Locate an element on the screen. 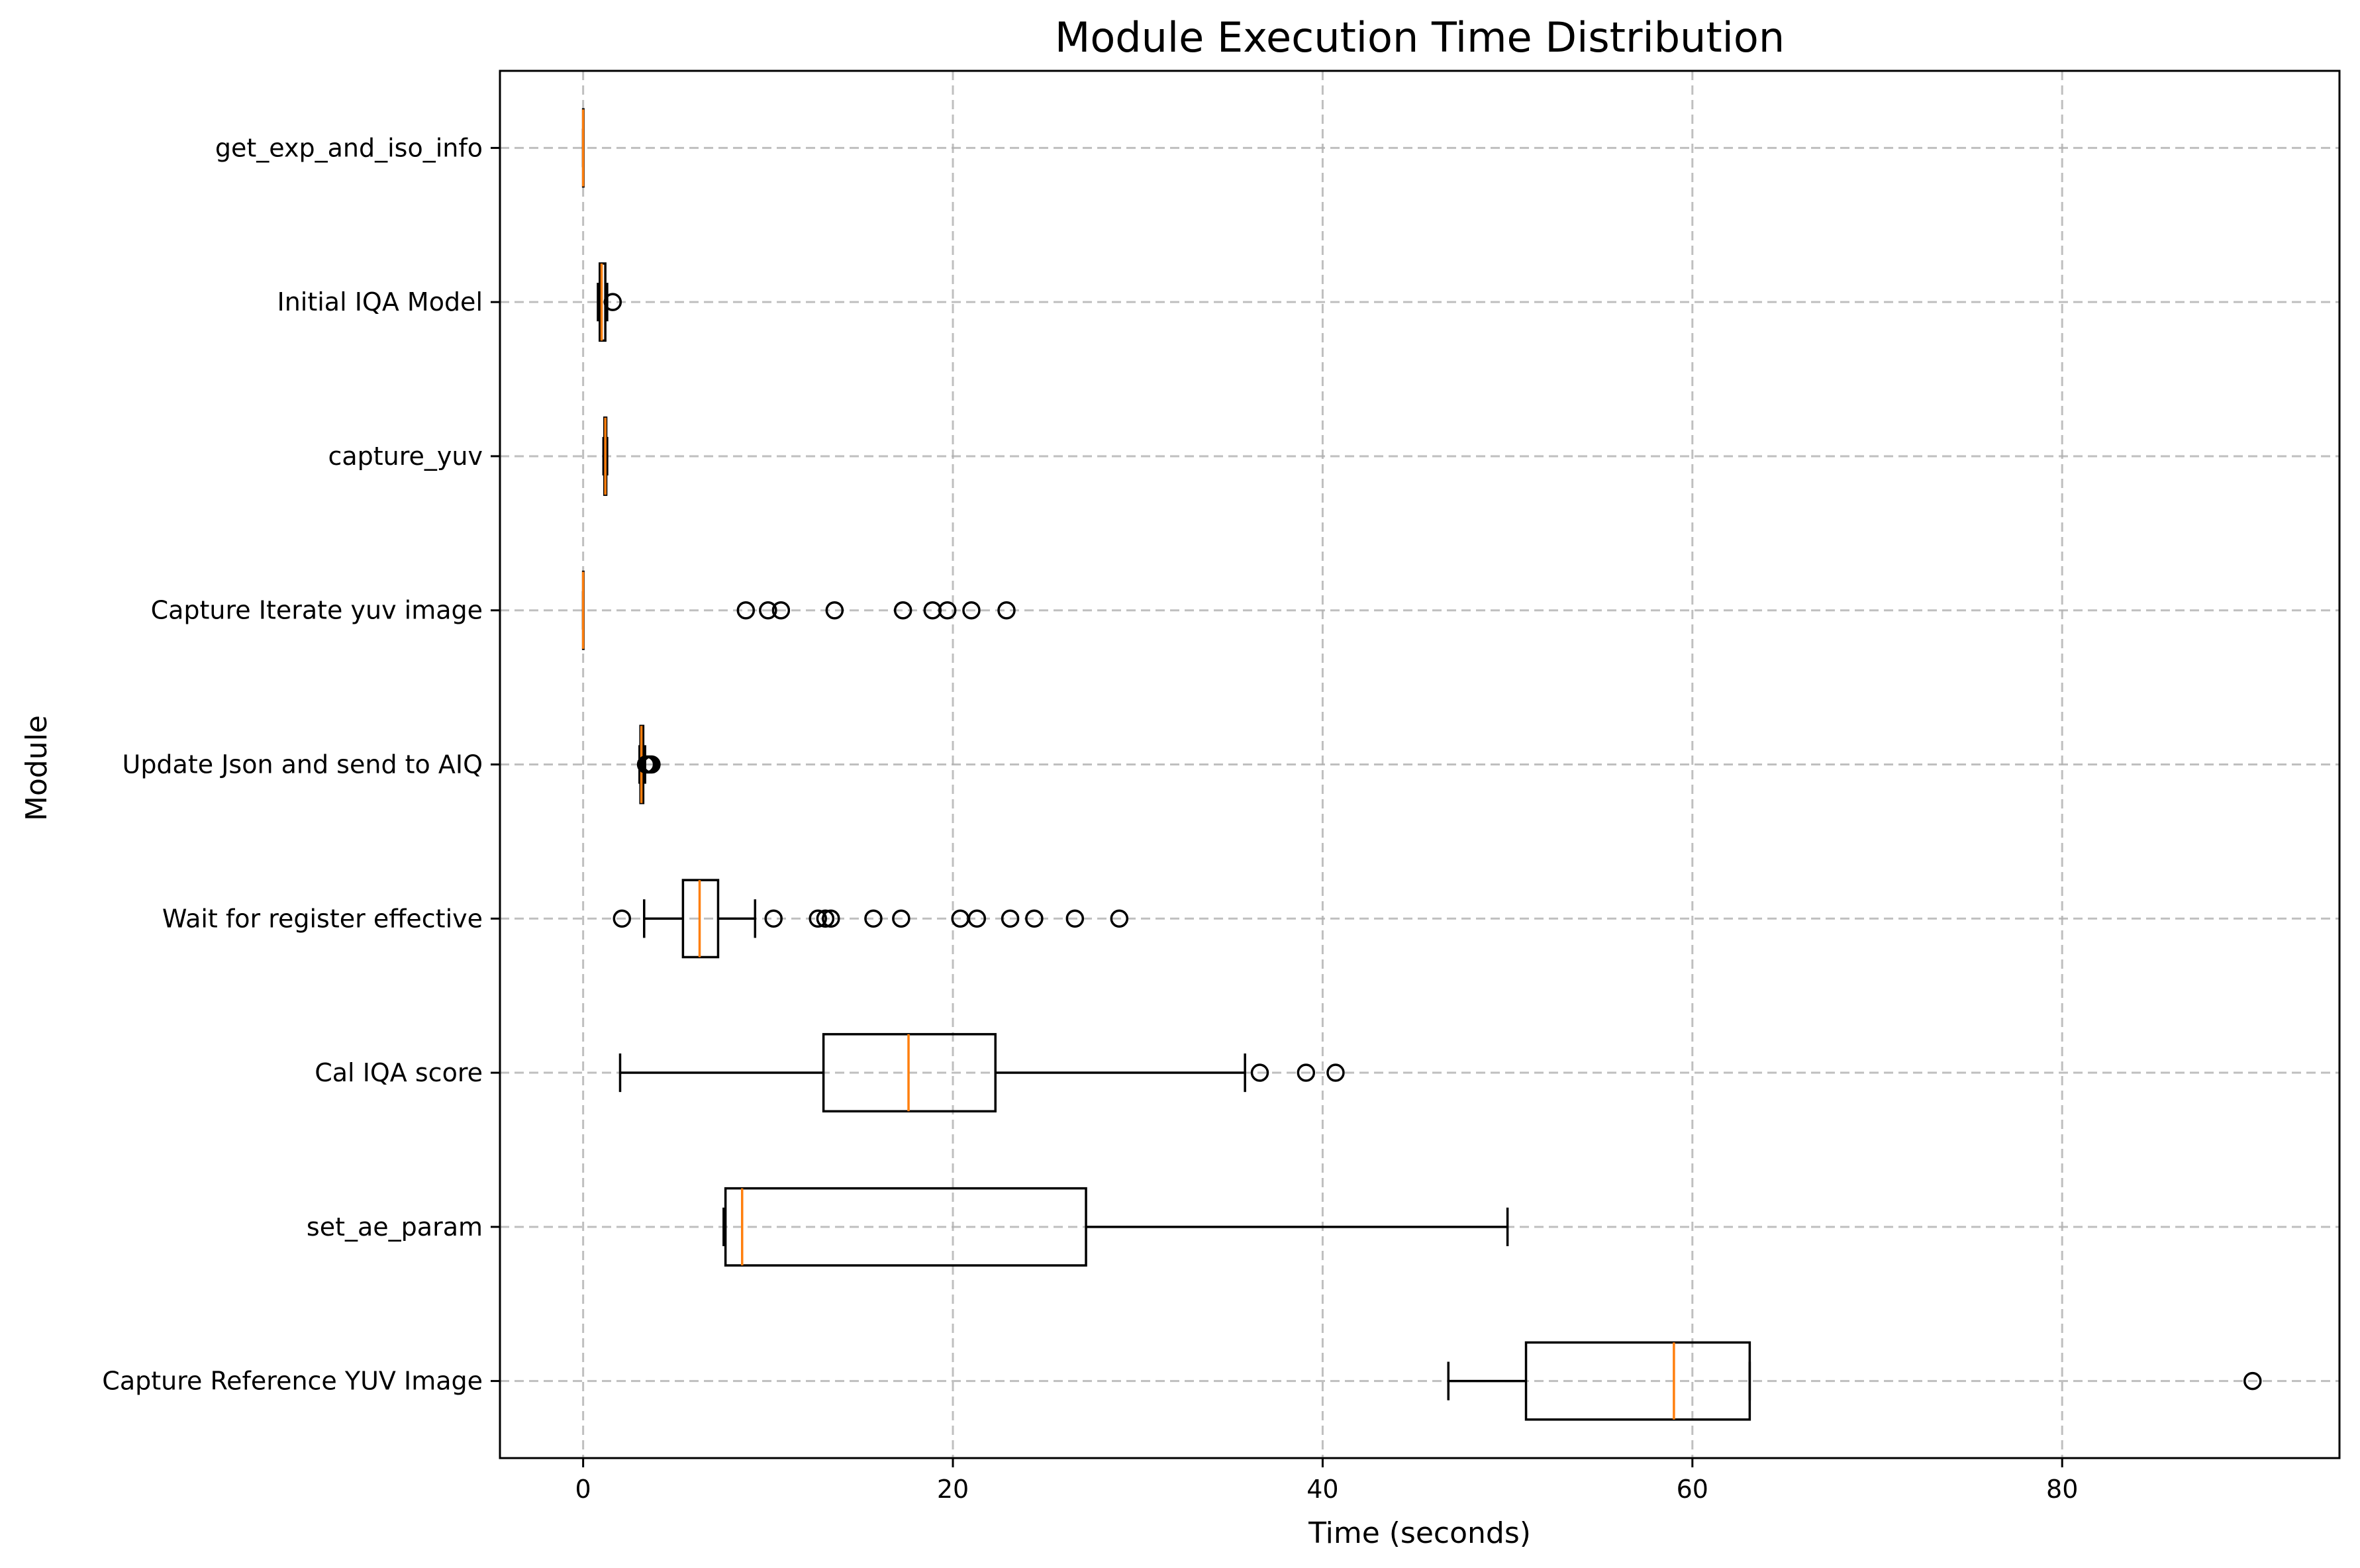  y-category-label: capture_yuv is located at coordinates (405, 456).